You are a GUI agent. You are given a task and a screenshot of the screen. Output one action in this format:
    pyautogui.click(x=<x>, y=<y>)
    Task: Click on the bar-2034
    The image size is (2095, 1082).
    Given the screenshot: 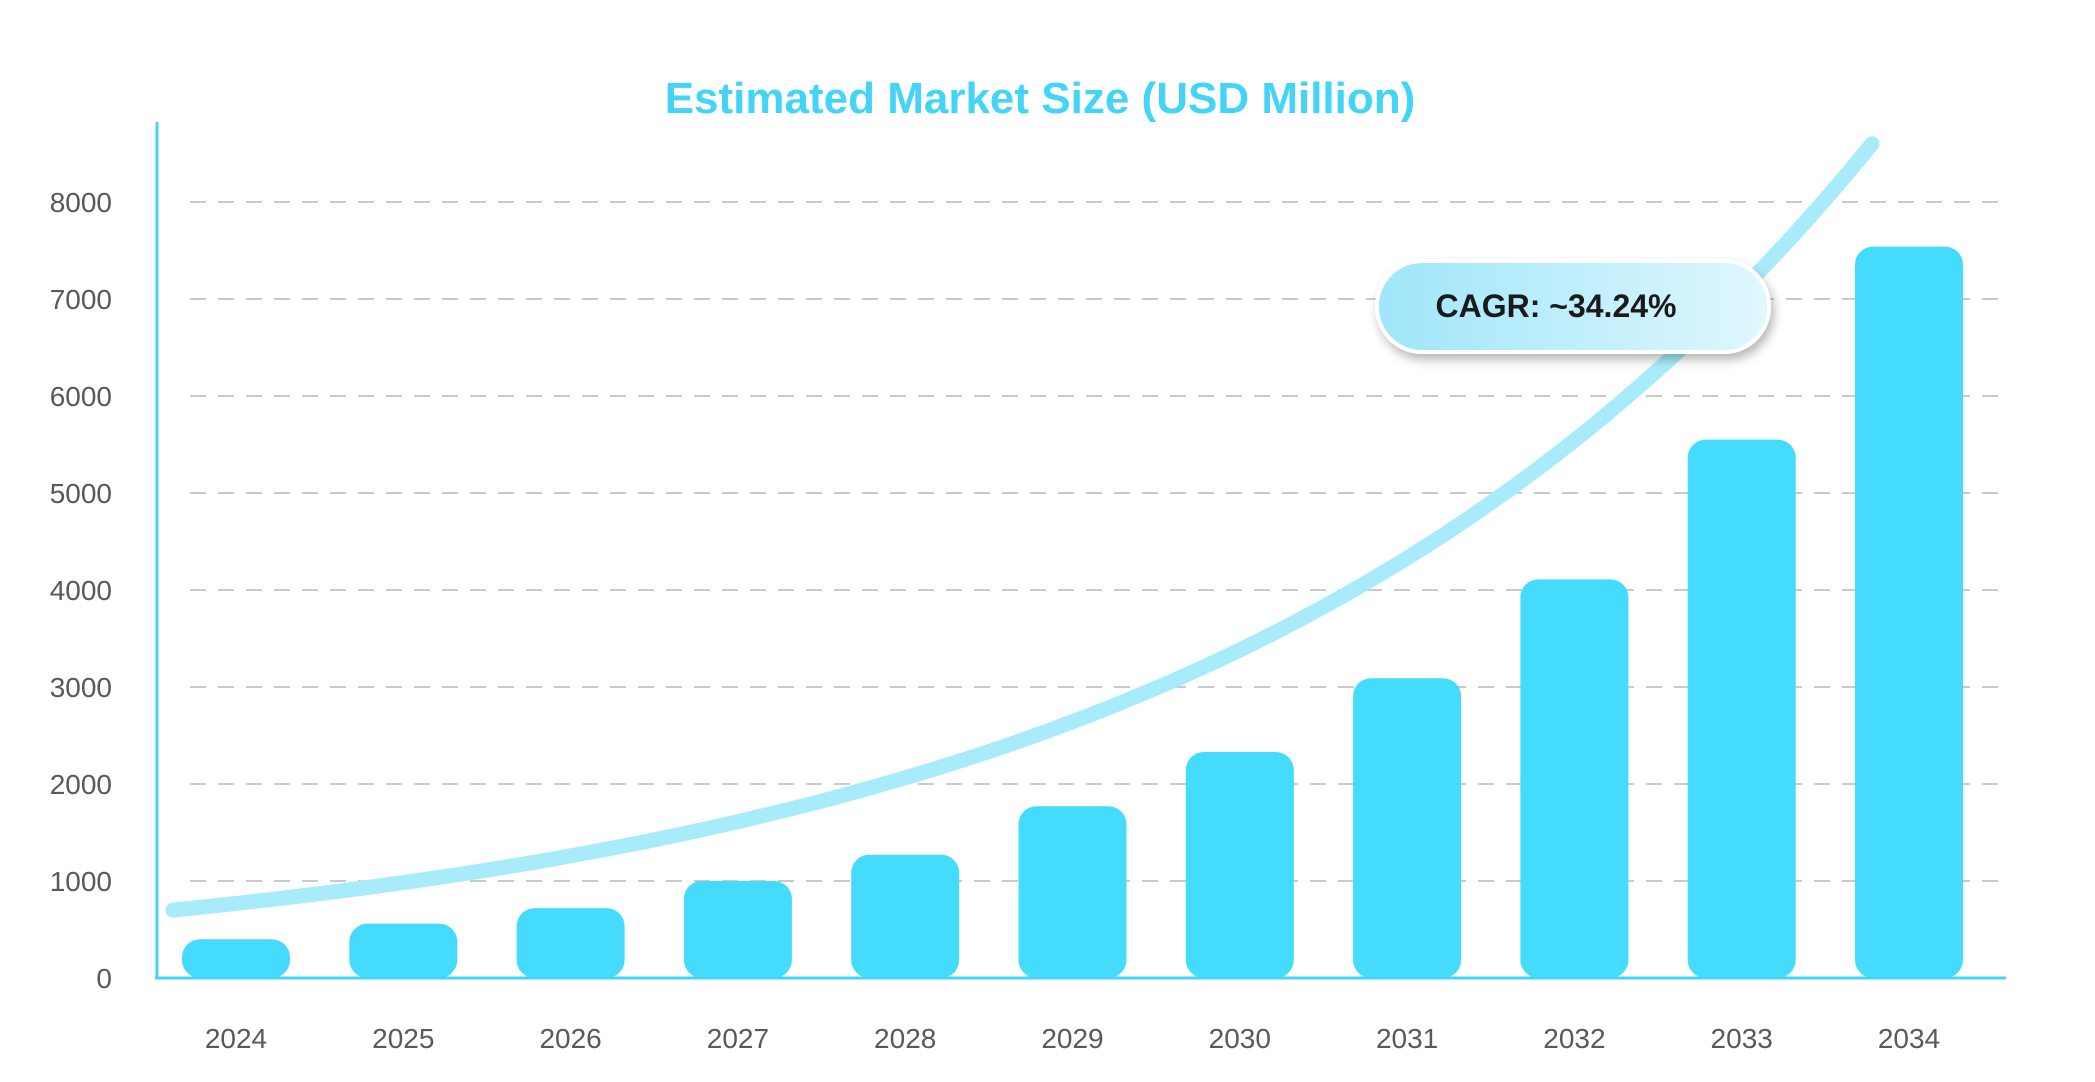 What is the action you would take?
    pyautogui.click(x=1909, y=612)
    